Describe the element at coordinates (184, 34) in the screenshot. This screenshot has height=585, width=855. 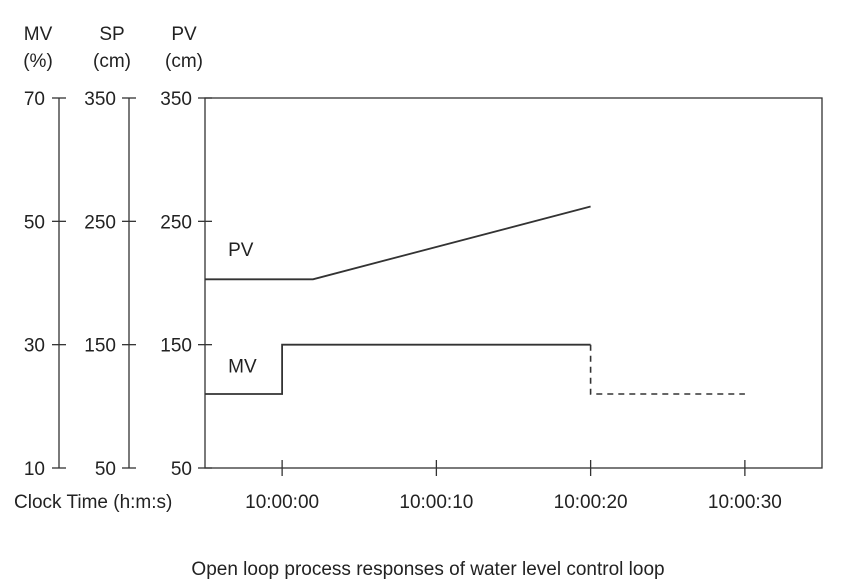
I see `pv-axis-label: PV` at that location.